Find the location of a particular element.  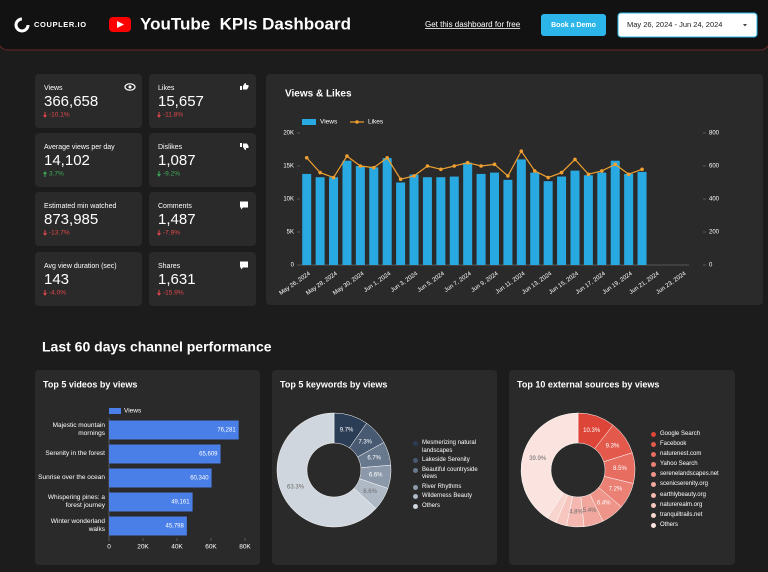

value-label: 49,161 is located at coordinates (180, 503).